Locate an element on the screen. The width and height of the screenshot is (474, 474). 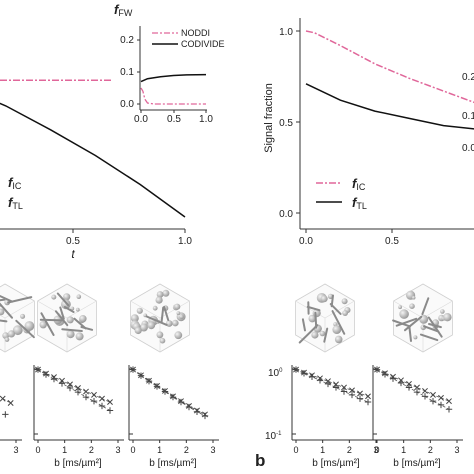
left-inset-ytick-label-1: 0.1 is located at coordinates (127, 72).